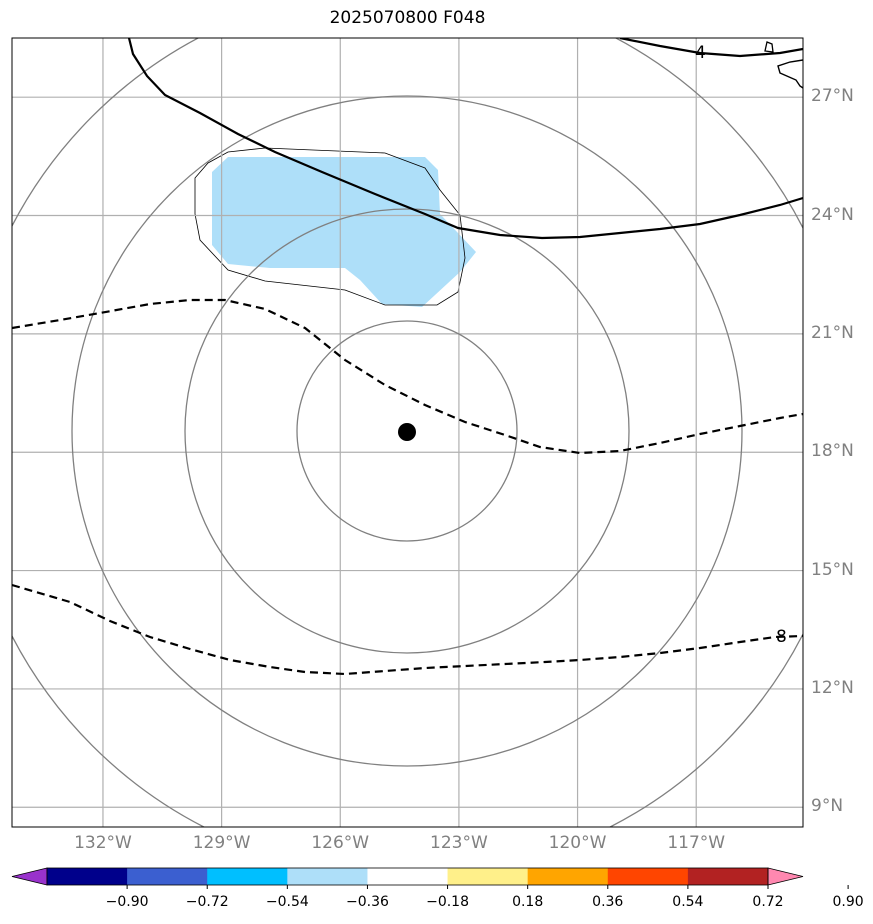 This screenshot has width=873, height=924. I want to click on lon-tick-label: 120°W, so click(577, 843).